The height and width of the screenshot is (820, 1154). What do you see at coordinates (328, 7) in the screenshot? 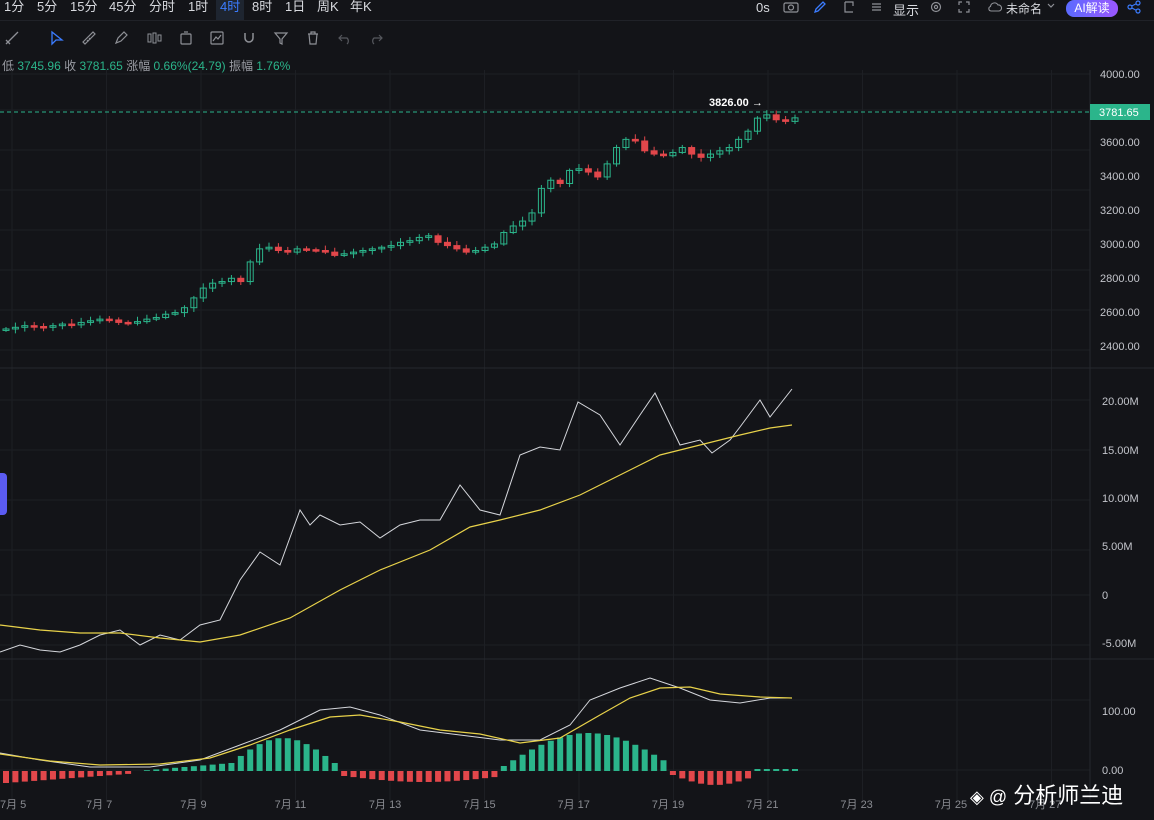
I see `timeframe-week: 周K` at bounding box center [328, 7].